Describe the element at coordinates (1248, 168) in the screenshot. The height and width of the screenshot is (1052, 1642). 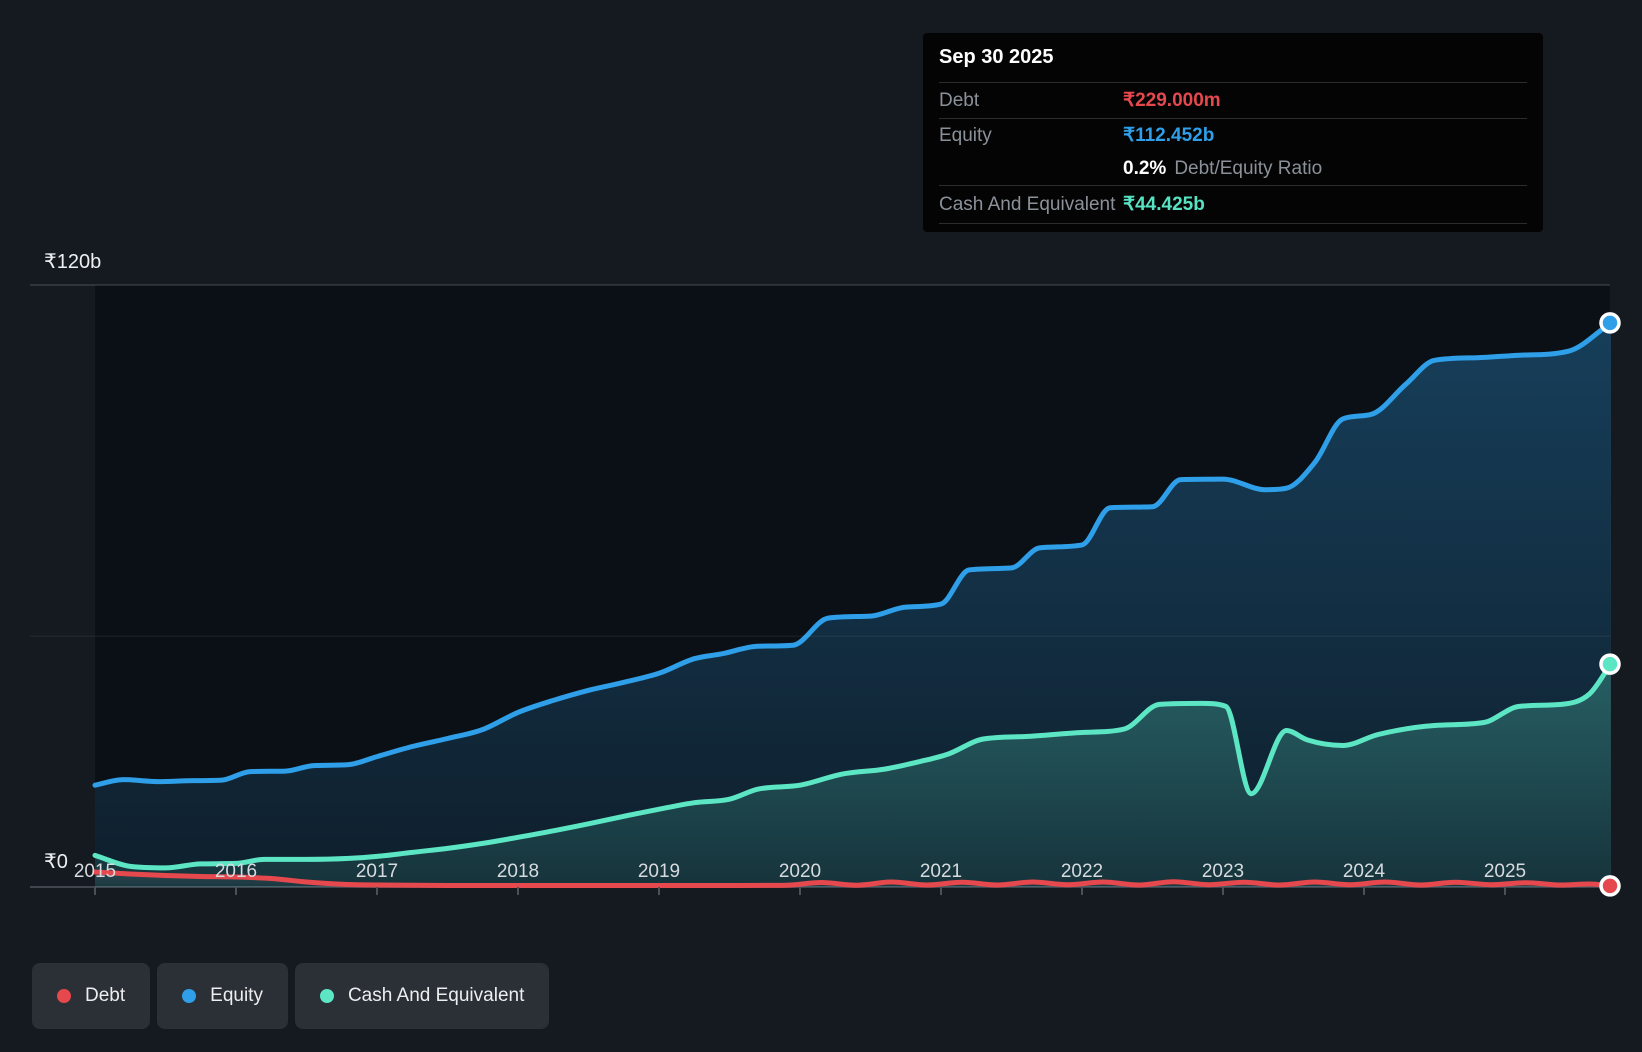
I see `tooltip-ratio-label: Debt/Equity Ratio` at that location.